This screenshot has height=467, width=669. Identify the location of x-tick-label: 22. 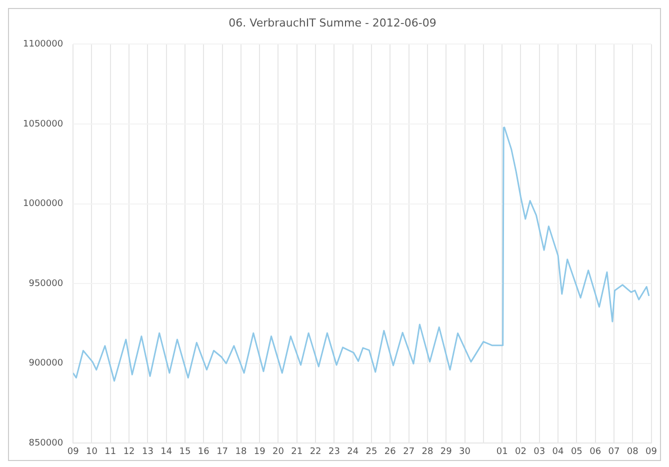
(316, 451).